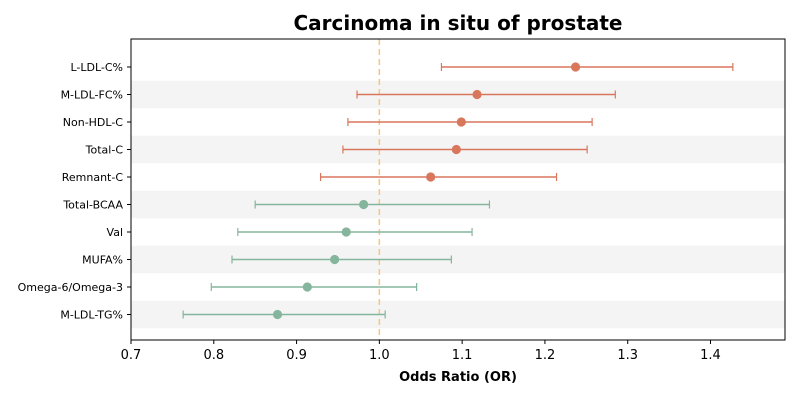  Describe the element at coordinates (92, 95) in the screenshot. I see `category-label: M-LDL-FC%` at that location.